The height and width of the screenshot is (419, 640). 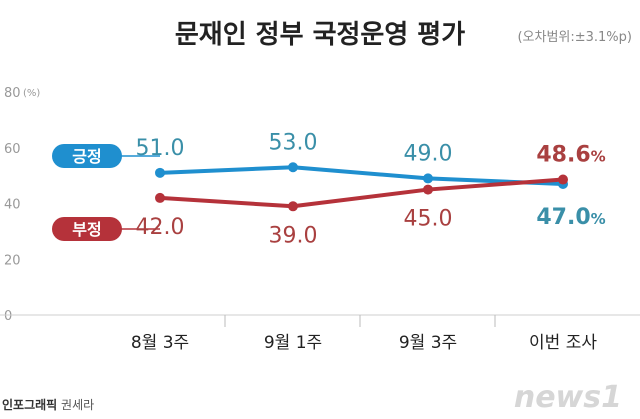 I want to click on data-label: 53.0, so click(x=293, y=142).